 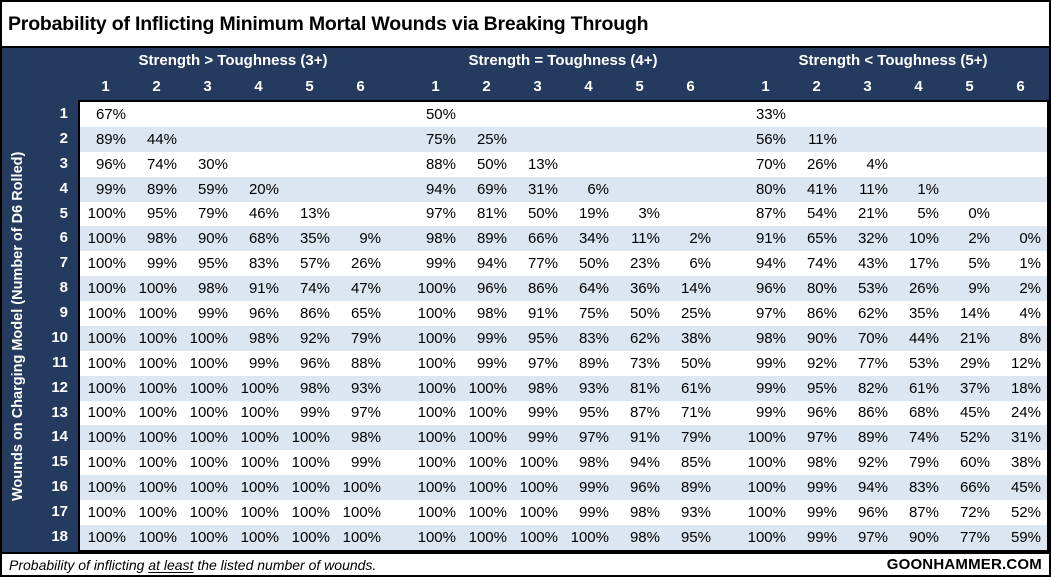 What do you see at coordinates (63, 238) in the screenshot?
I see `row-number: 6` at bounding box center [63, 238].